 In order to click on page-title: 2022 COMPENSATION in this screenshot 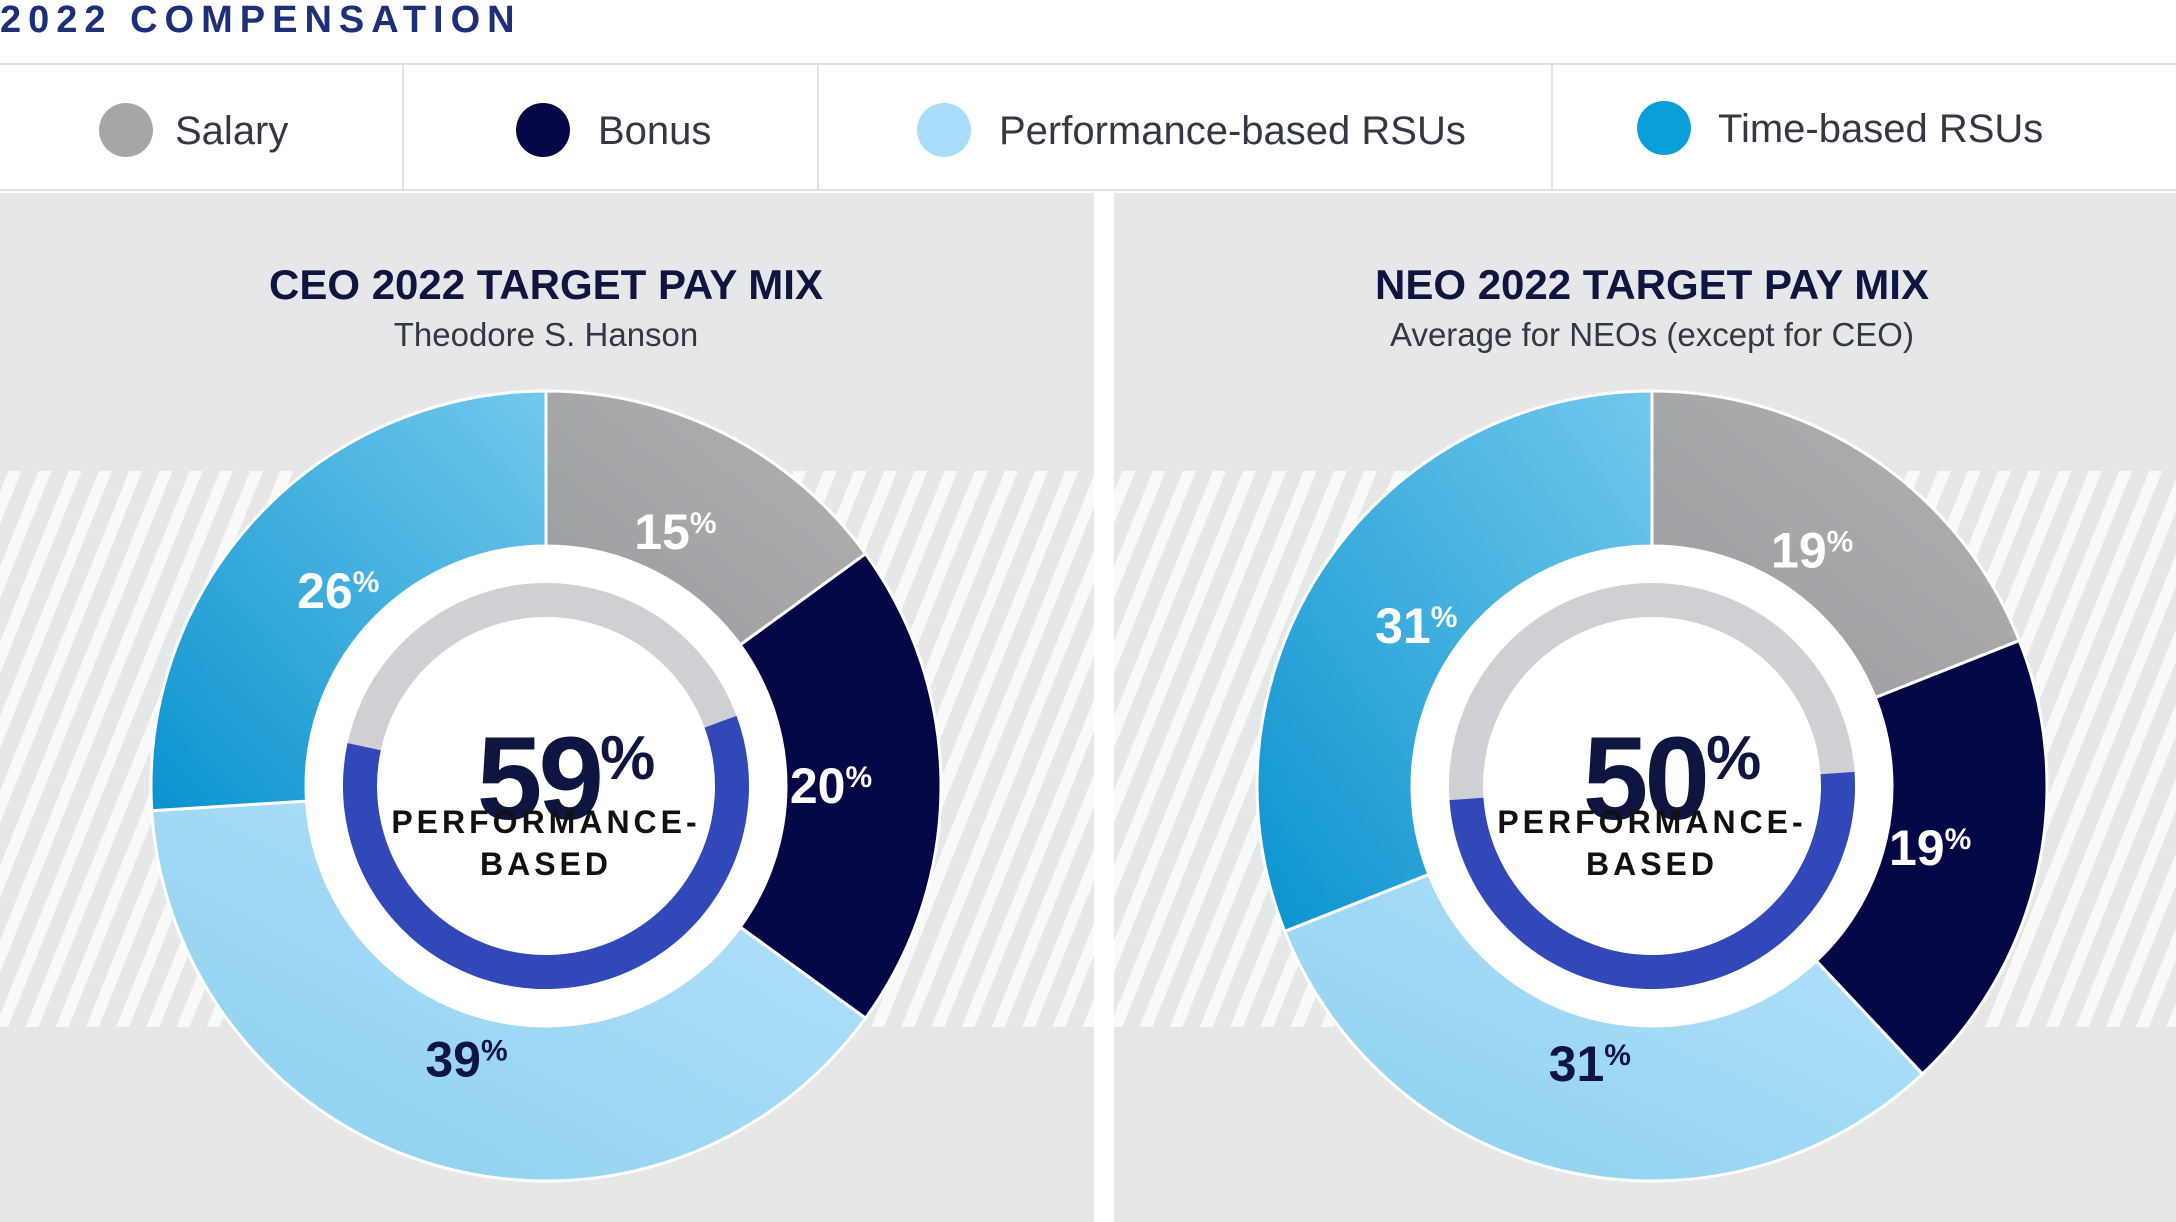, I will do `click(261, 20)`.